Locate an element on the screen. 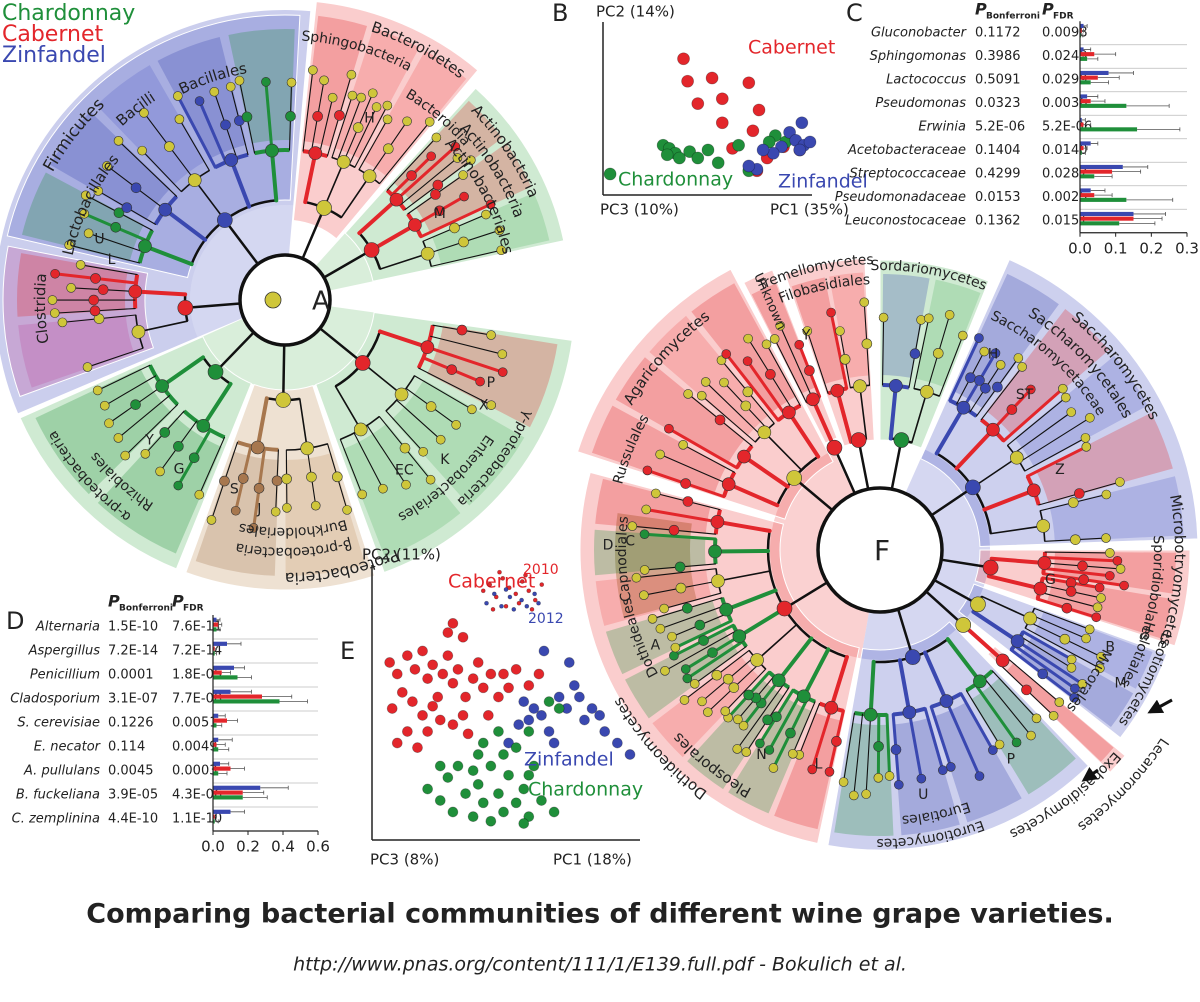 This screenshot has width=1200, height=1002. row-name: Alternaria is located at coordinates (67, 627).